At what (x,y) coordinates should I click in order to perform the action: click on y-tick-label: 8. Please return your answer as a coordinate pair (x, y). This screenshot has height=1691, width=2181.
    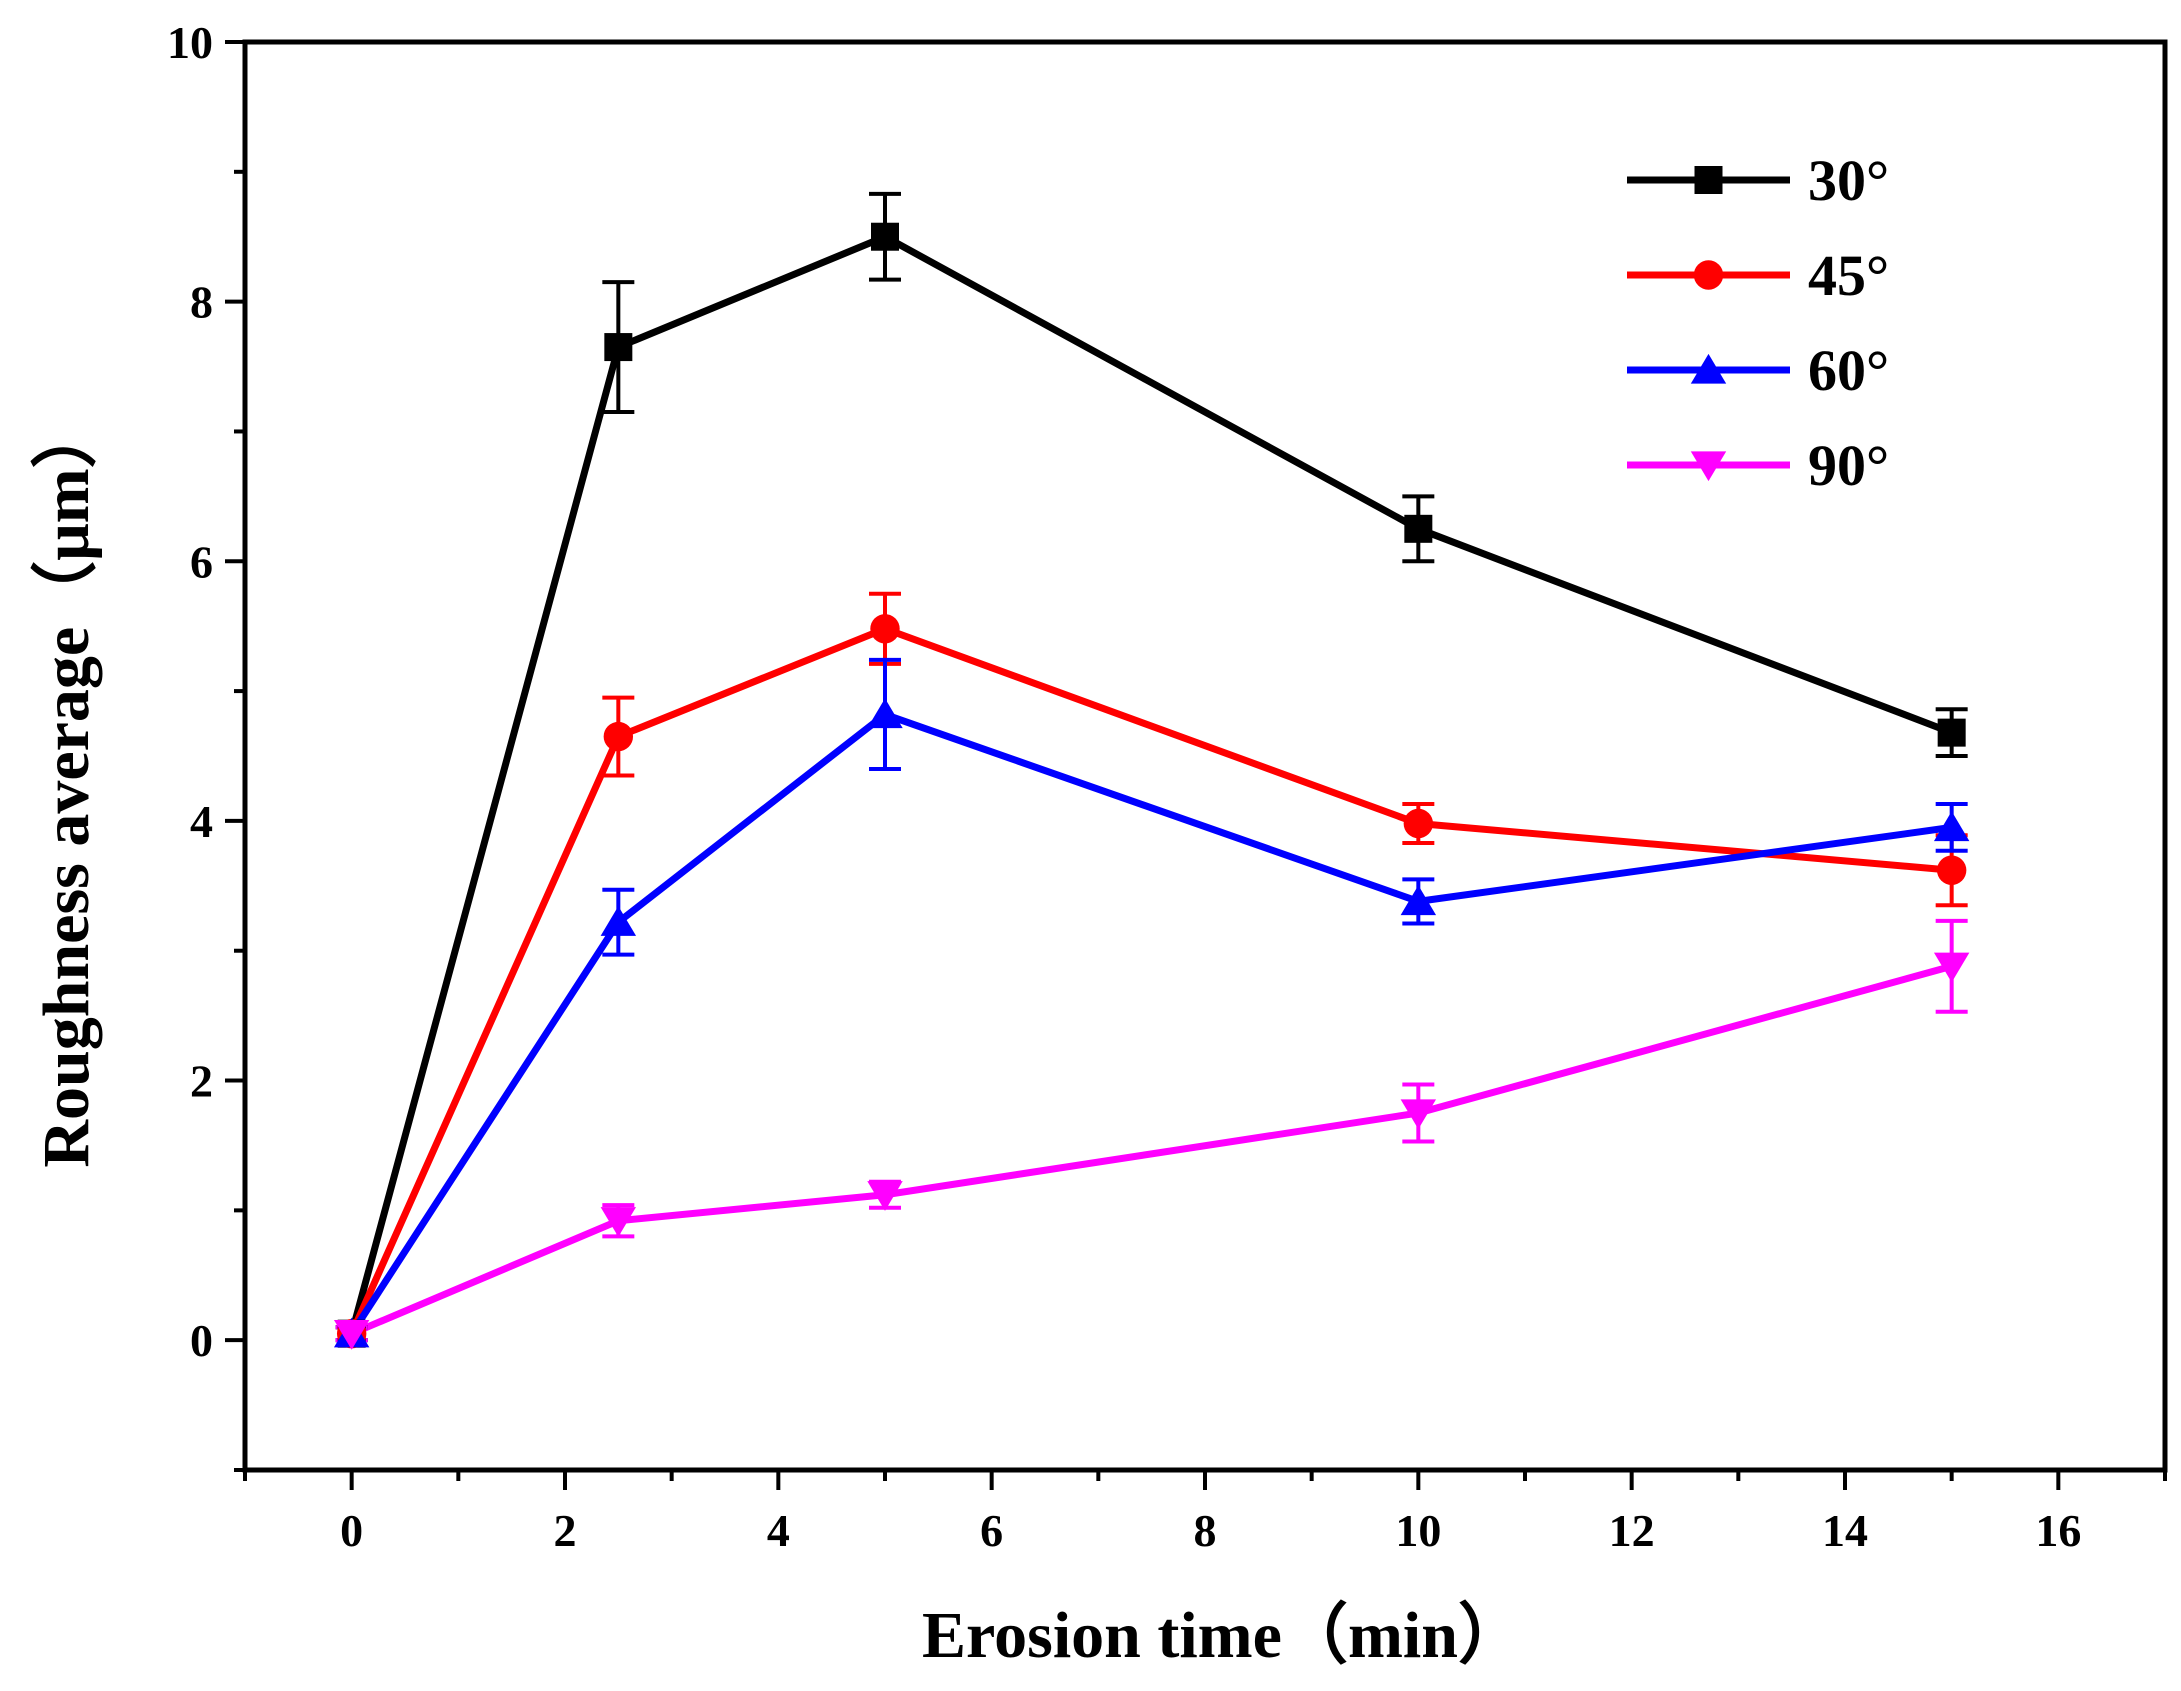
    Looking at the image, I should click on (201, 302).